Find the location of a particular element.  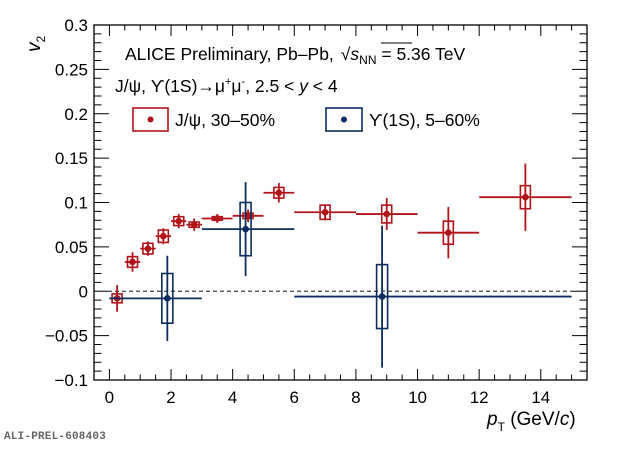

x-tick-label: 10 is located at coordinates (417, 397).